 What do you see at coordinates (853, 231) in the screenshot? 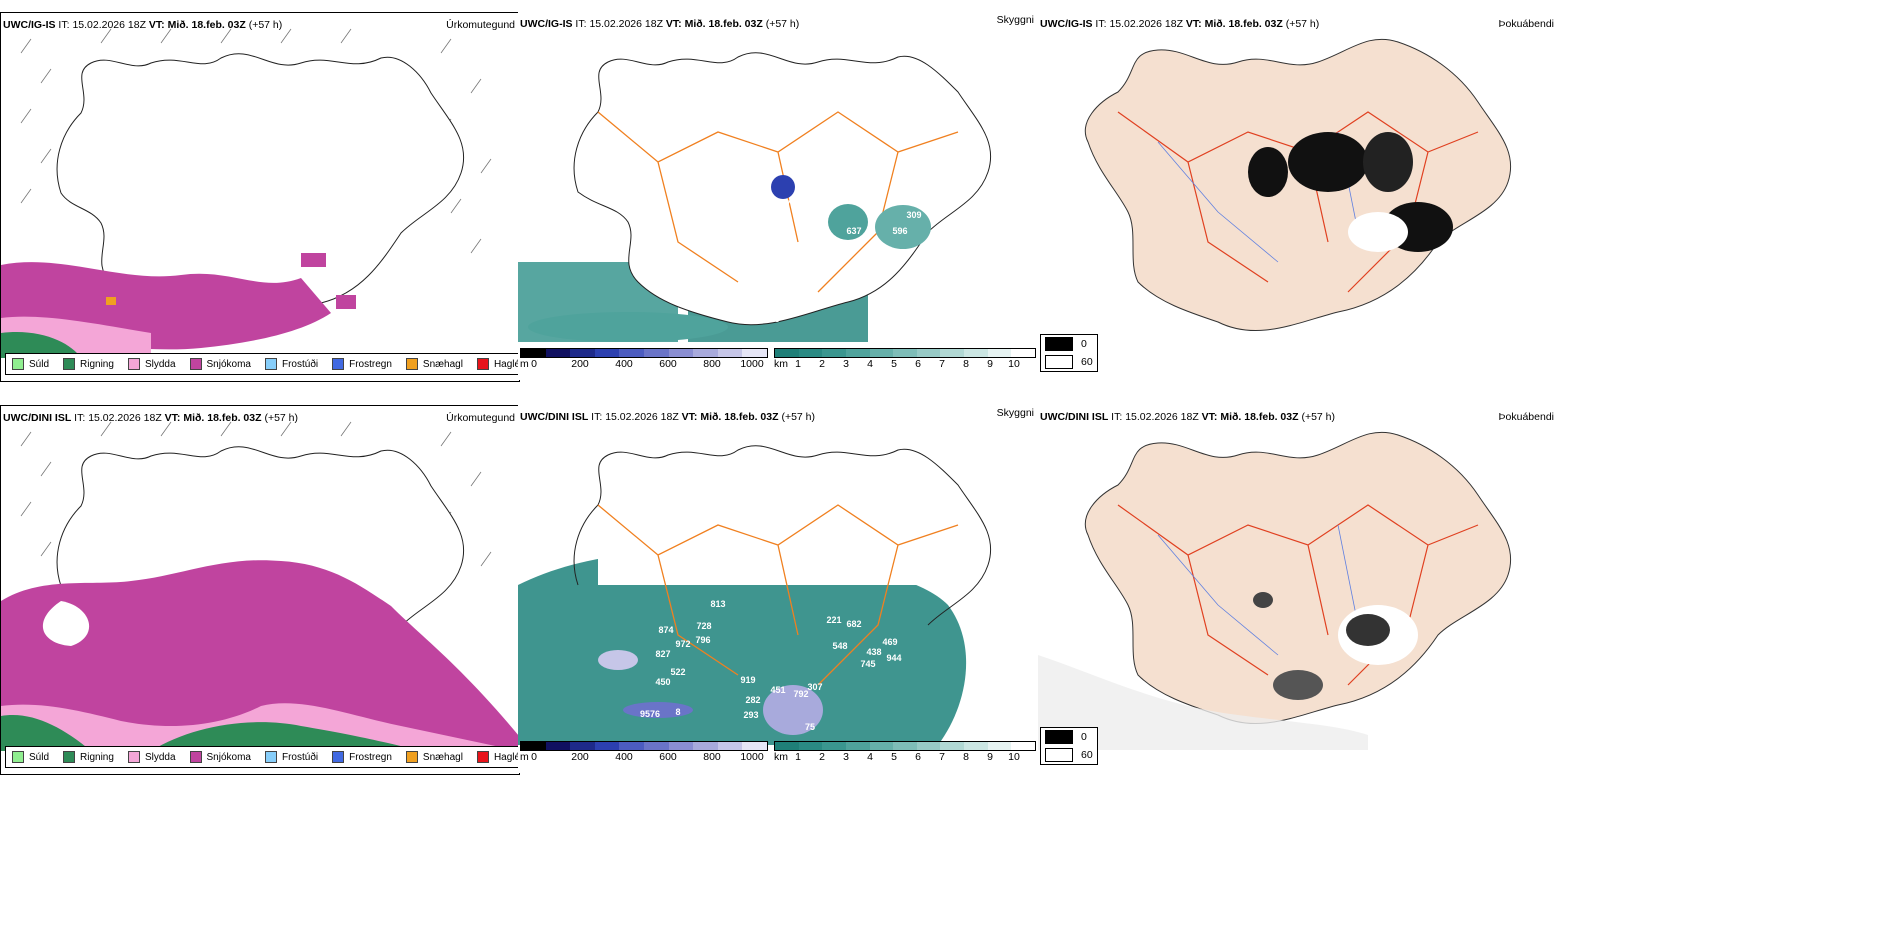
I see `map-label: 637` at bounding box center [853, 231].